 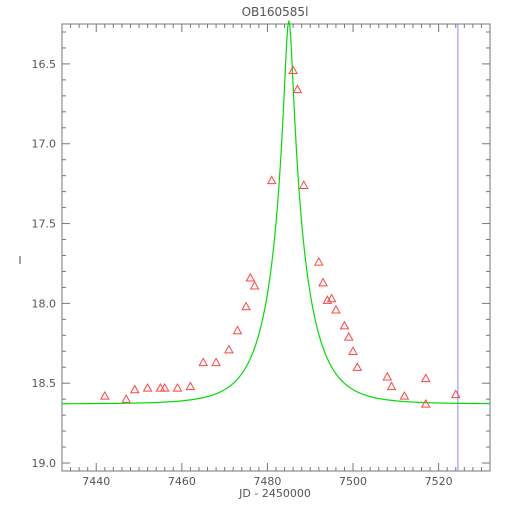 I want to click on y-tick-label: 17.0, so click(x=44, y=144).